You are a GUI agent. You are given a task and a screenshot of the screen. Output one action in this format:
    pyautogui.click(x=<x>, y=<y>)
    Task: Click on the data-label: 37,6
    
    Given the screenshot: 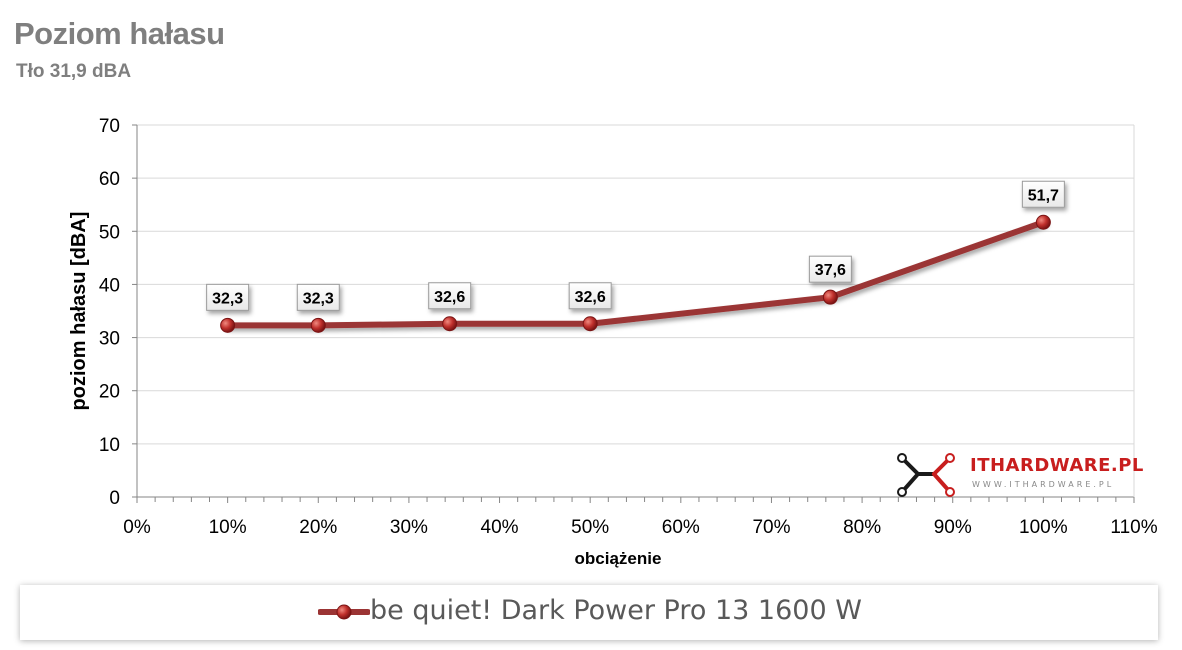 What is the action you would take?
    pyautogui.click(x=830, y=269)
    